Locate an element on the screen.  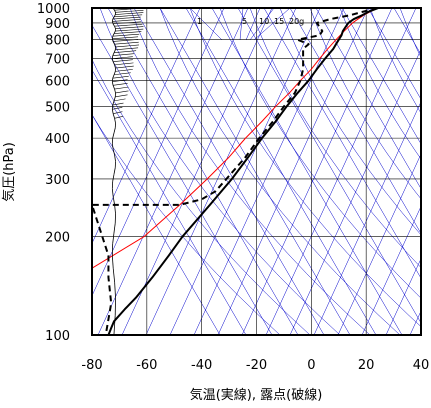
x-tick-label: -60 is located at coordinates (146, 365).